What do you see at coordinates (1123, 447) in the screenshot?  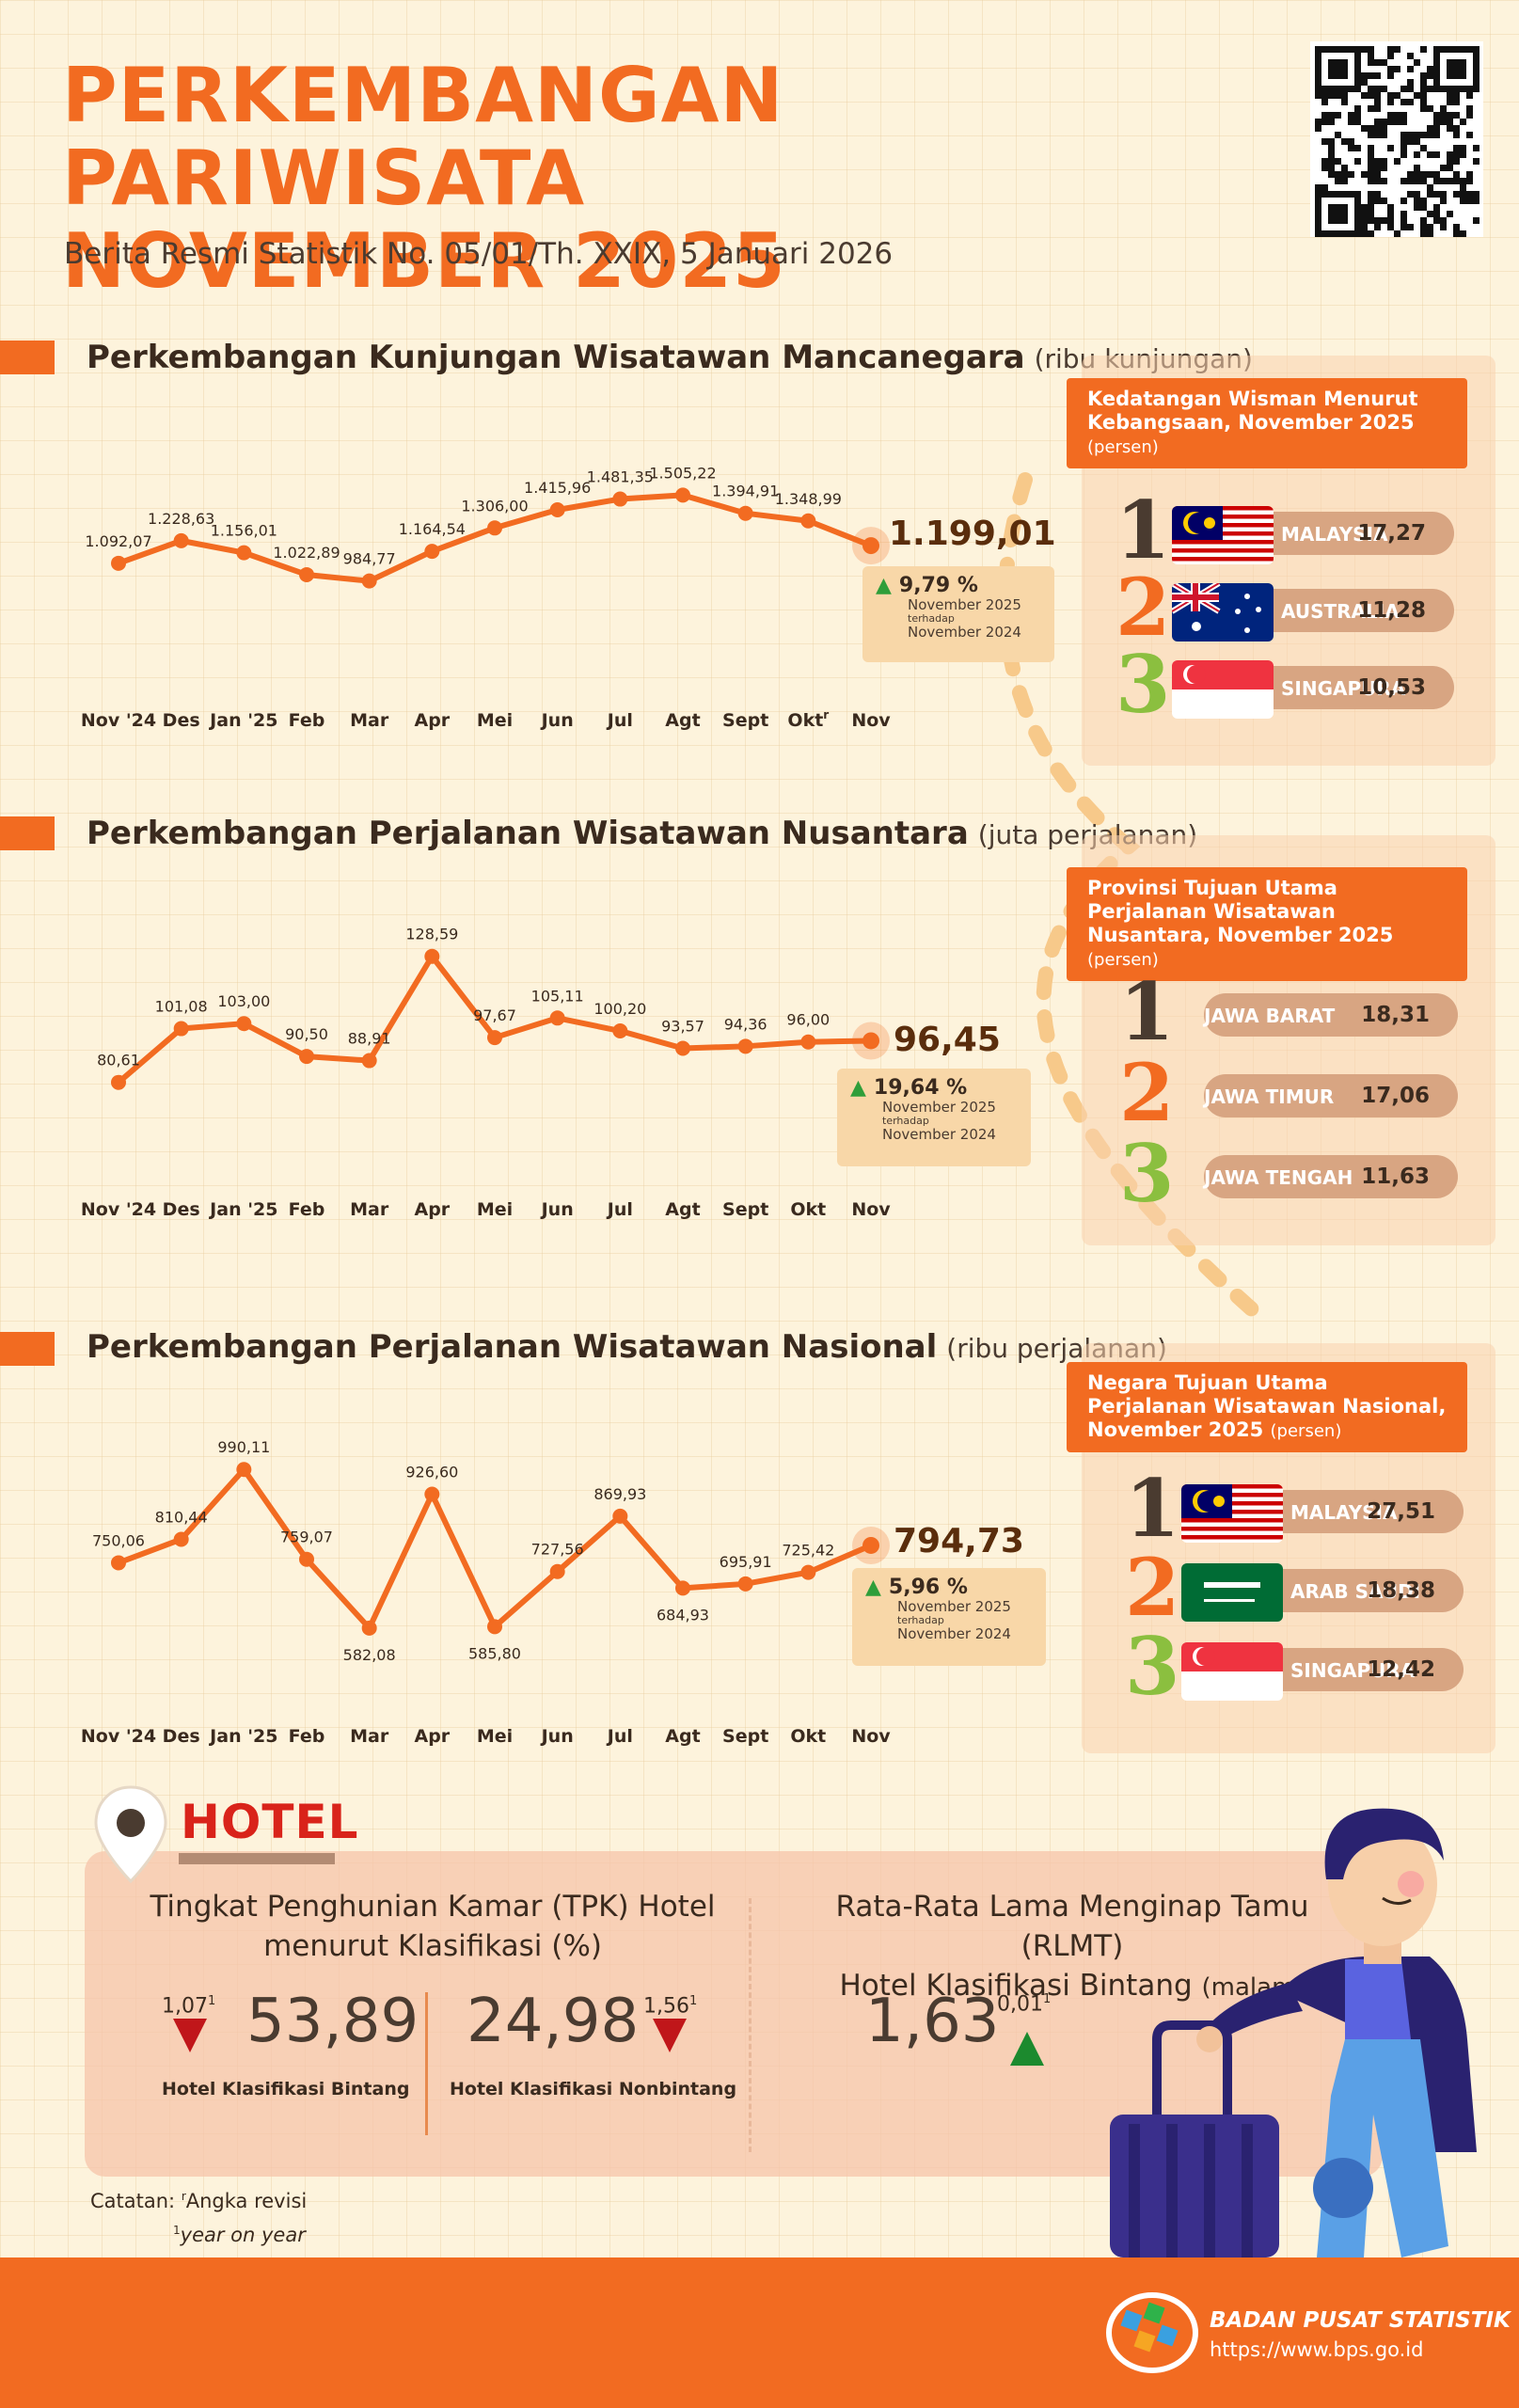 I see `wisman-panel-unit: (persen)` at bounding box center [1123, 447].